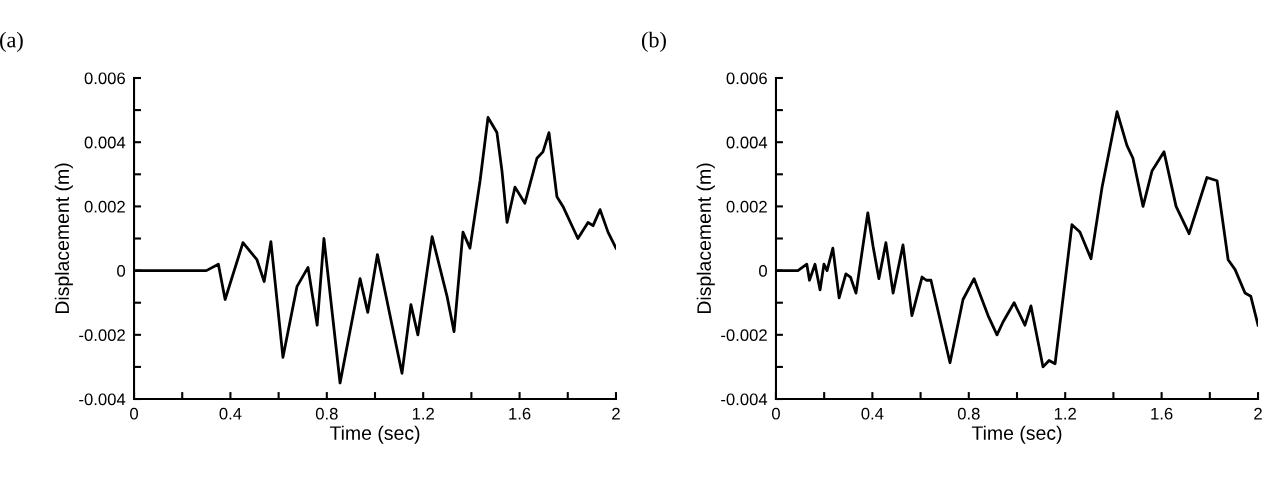  What do you see at coordinates (11, 41) in the screenshot?
I see `chart-title: (a)` at bounding box center [11, 41].